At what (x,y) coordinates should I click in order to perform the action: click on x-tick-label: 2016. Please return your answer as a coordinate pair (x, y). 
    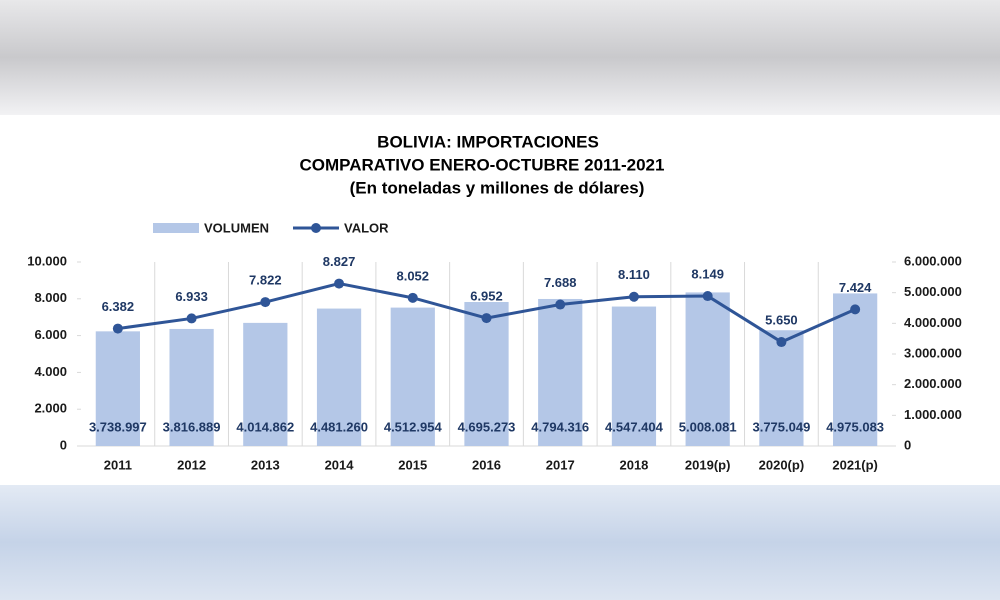
    Looking at the image, I should click on (486, 464).